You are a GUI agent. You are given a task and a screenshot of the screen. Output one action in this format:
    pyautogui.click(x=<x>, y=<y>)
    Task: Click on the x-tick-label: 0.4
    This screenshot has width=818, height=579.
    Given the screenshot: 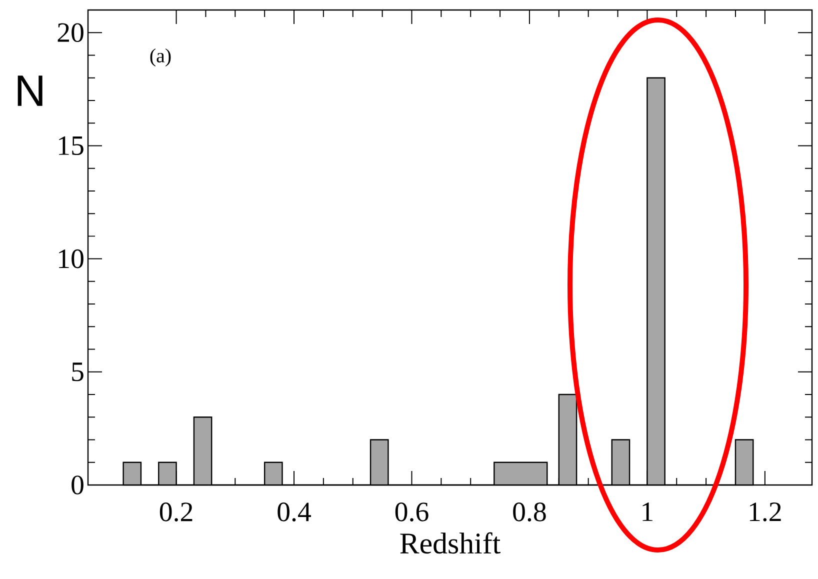 What is the action you would take?
    pyautogui.click(x=295, y=512)
    